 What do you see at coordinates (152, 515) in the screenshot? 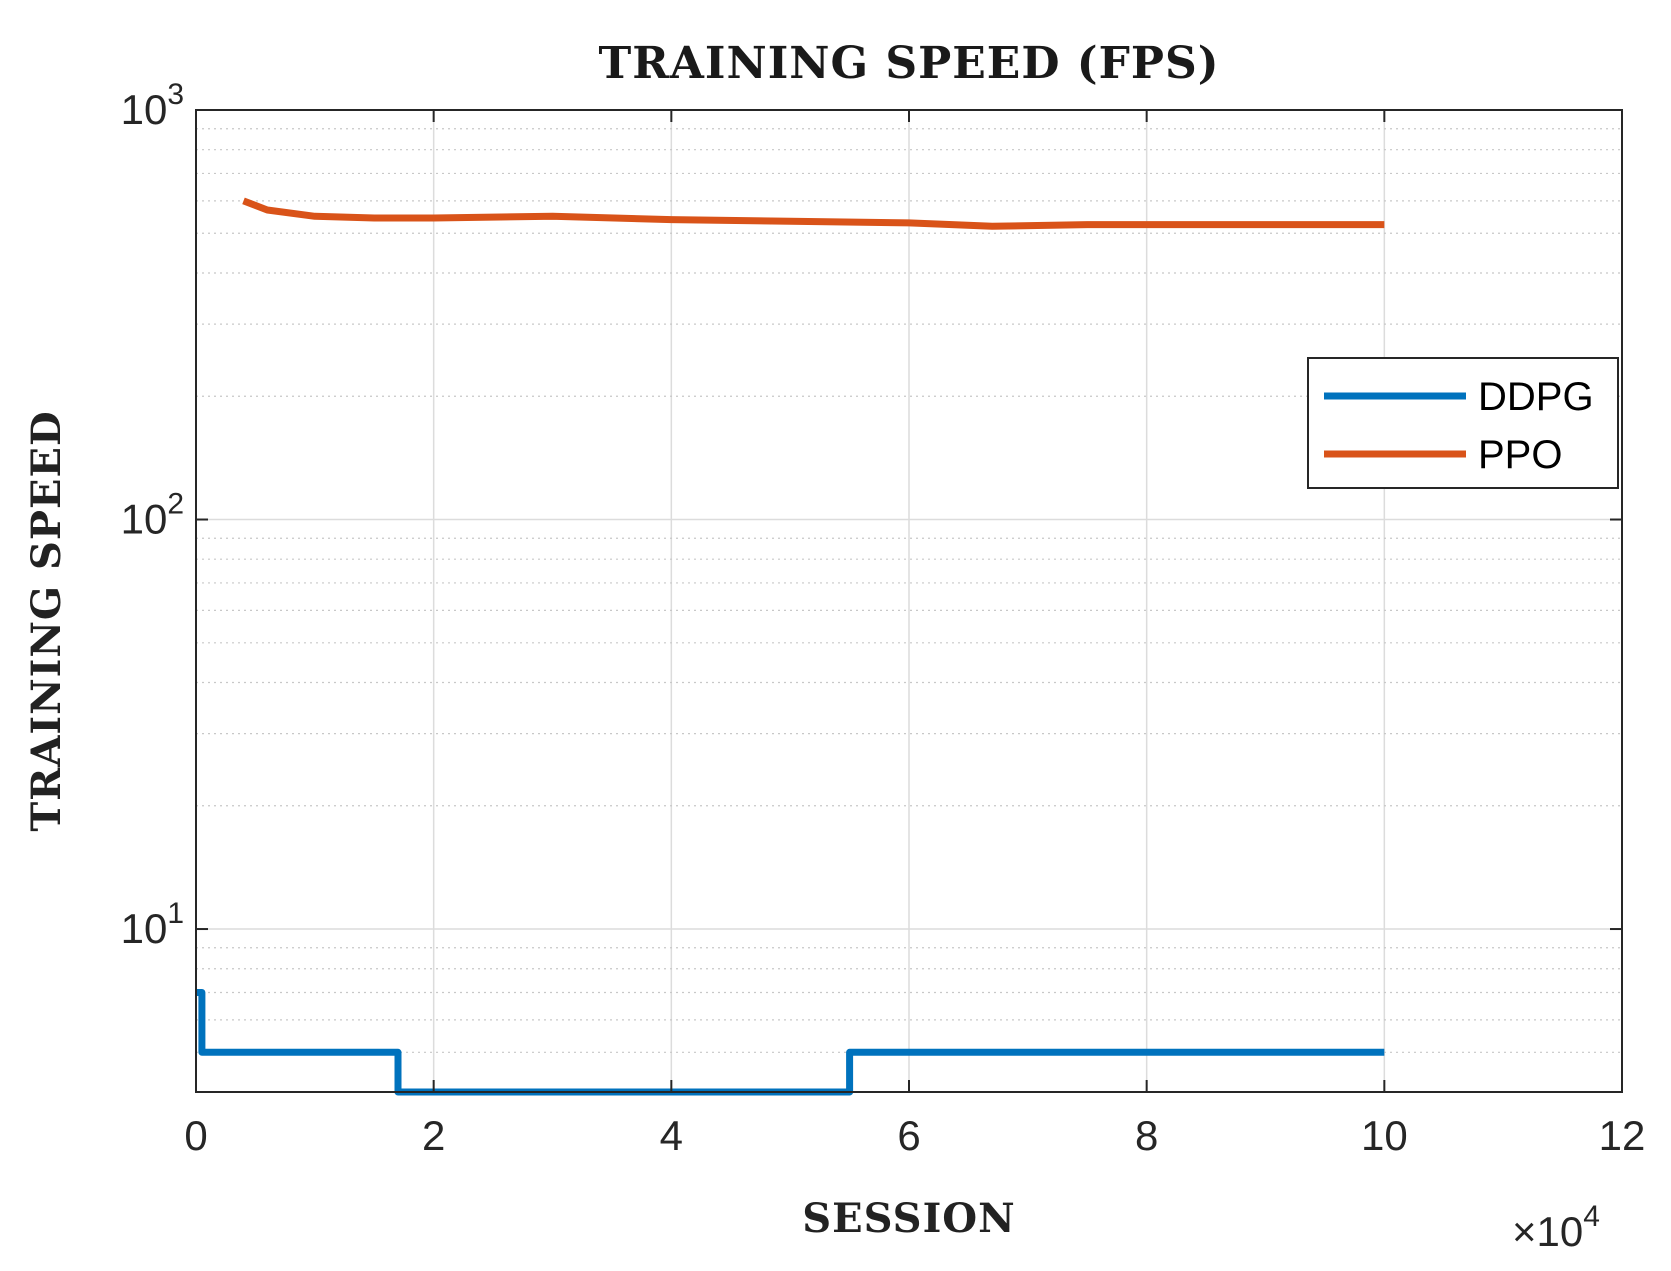
I see `y-tick-label: 10²` at bounding box center [152, 515].